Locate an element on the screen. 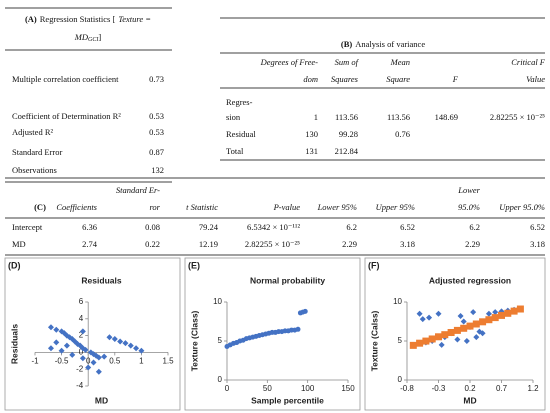 This screenshot has height=413, width=550. cell: 0.53 is located at coordinates (156, 132).